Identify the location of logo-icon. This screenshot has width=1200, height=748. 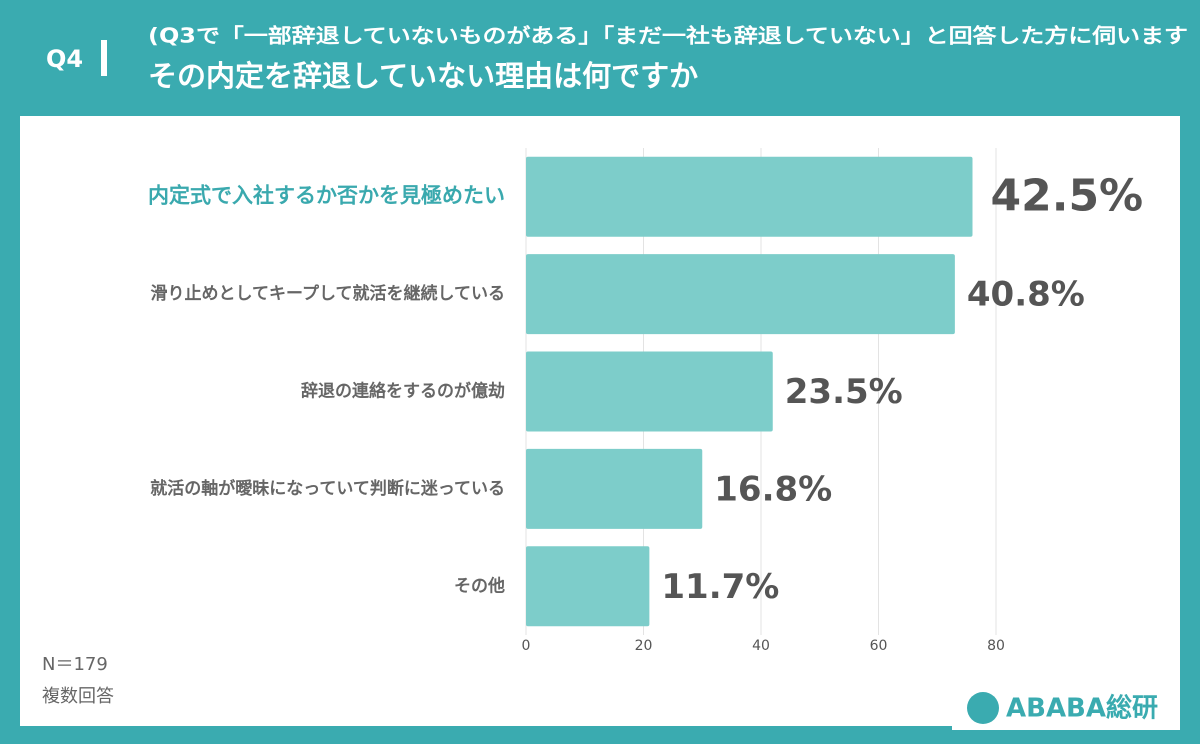
(983, 708).